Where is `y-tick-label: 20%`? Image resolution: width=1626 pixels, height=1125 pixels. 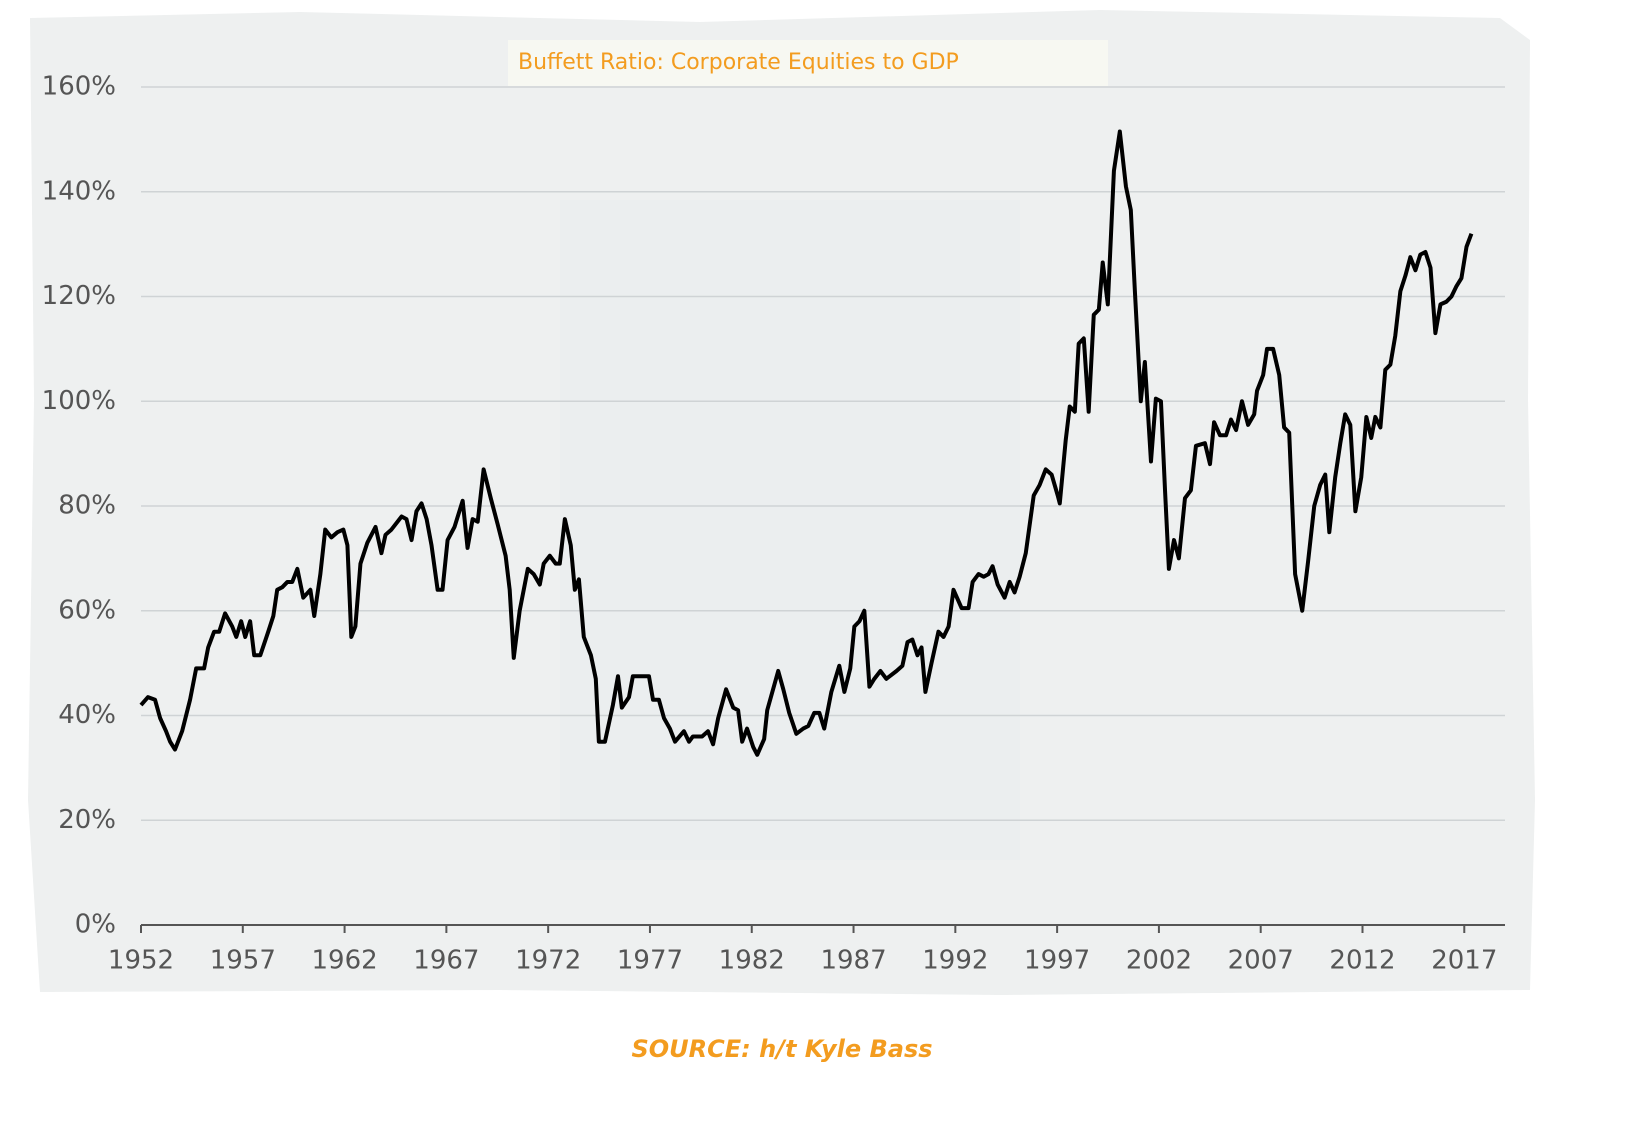
y-tick-label: 20% is located at coordinates (87, 820).